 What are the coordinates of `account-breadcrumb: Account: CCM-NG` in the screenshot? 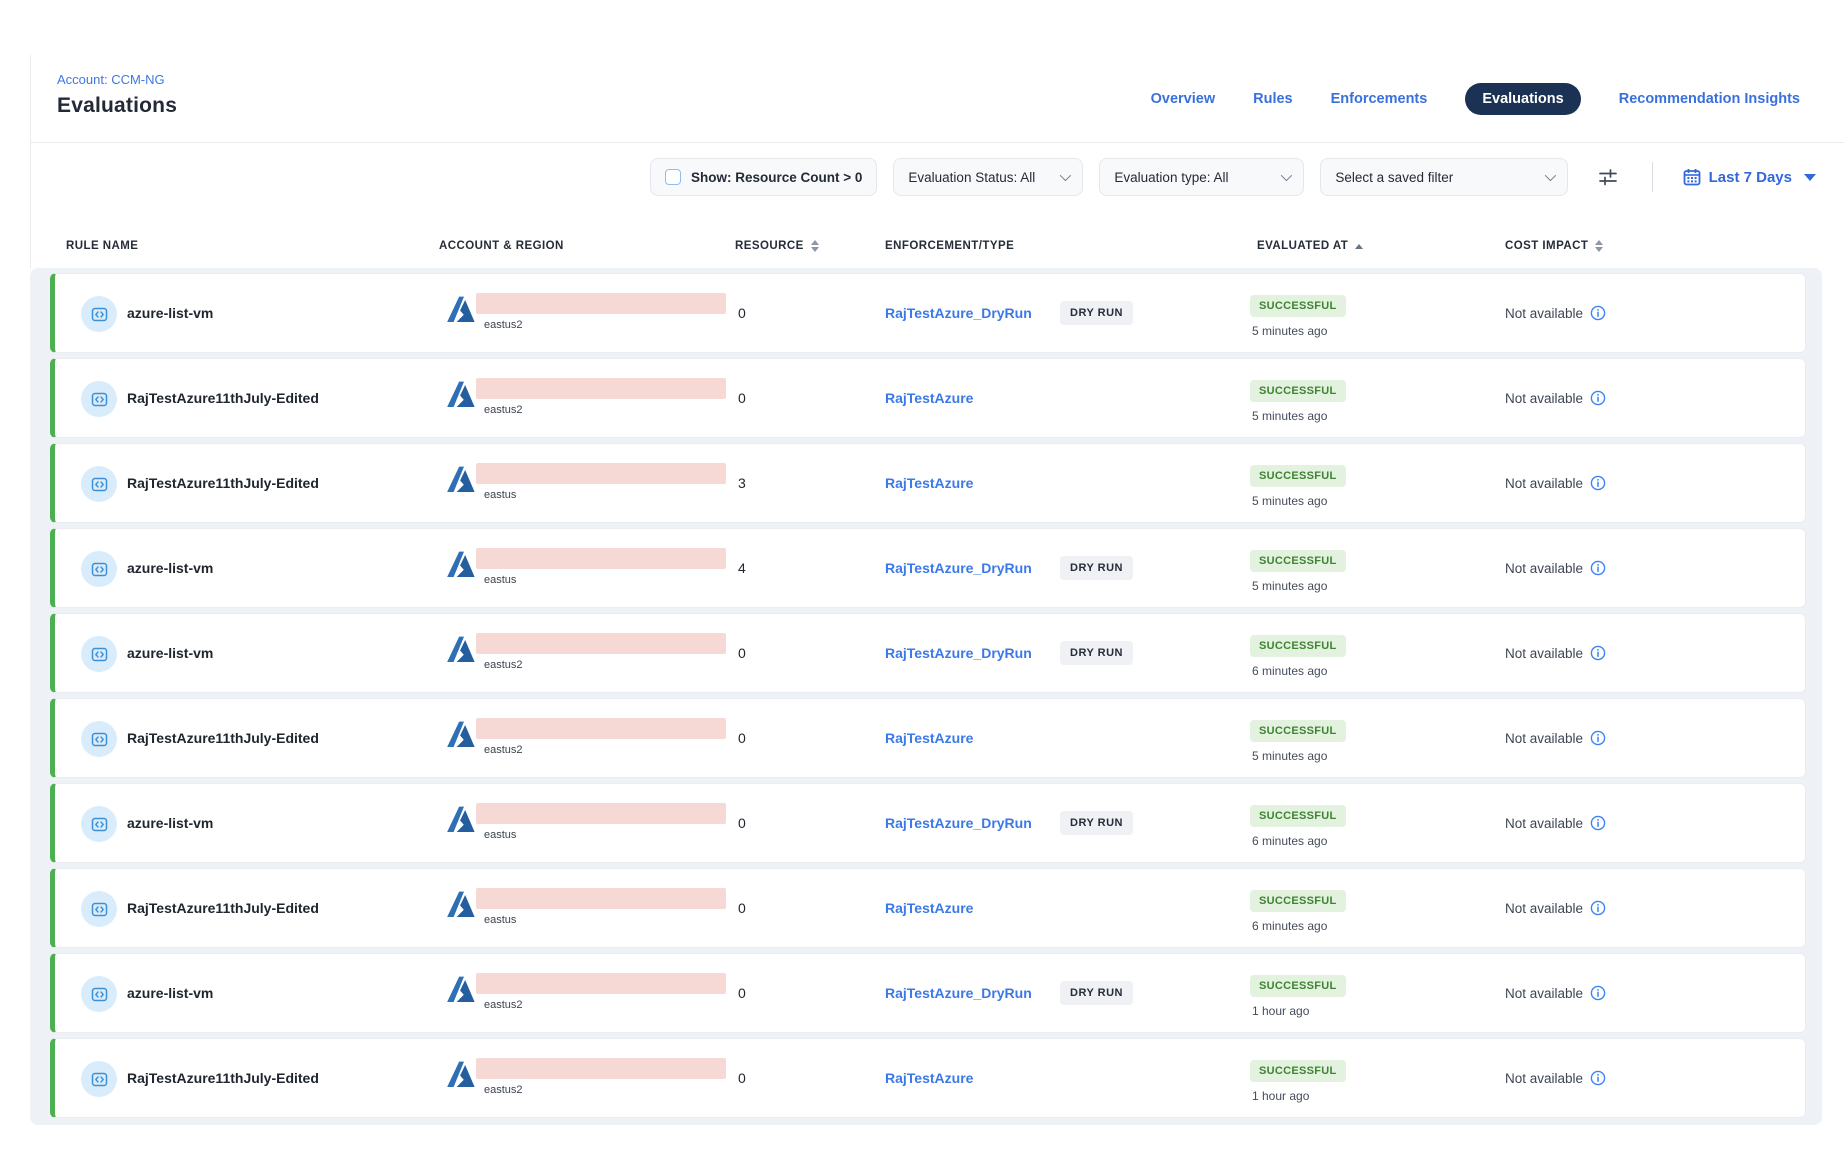 It's located at (111, 79).